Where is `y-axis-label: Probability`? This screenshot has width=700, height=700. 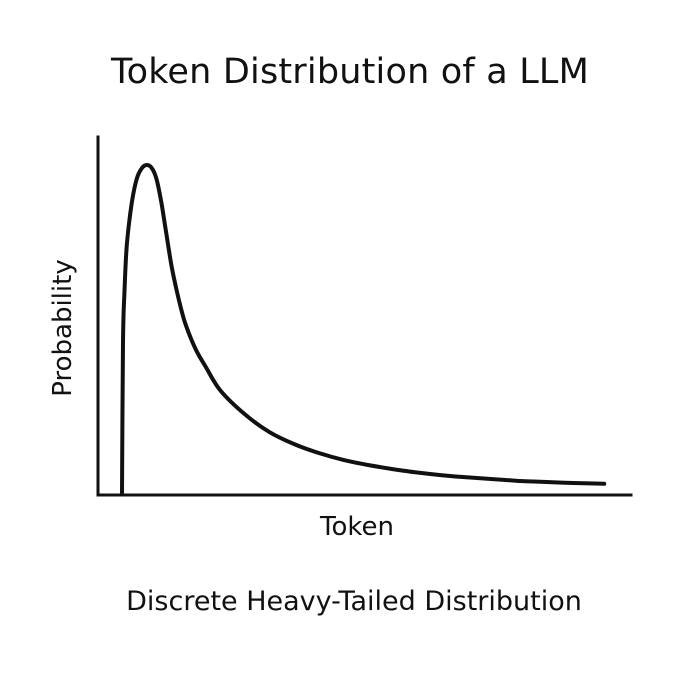
y-axis-label: Probability is located at coordinates (63, 328).